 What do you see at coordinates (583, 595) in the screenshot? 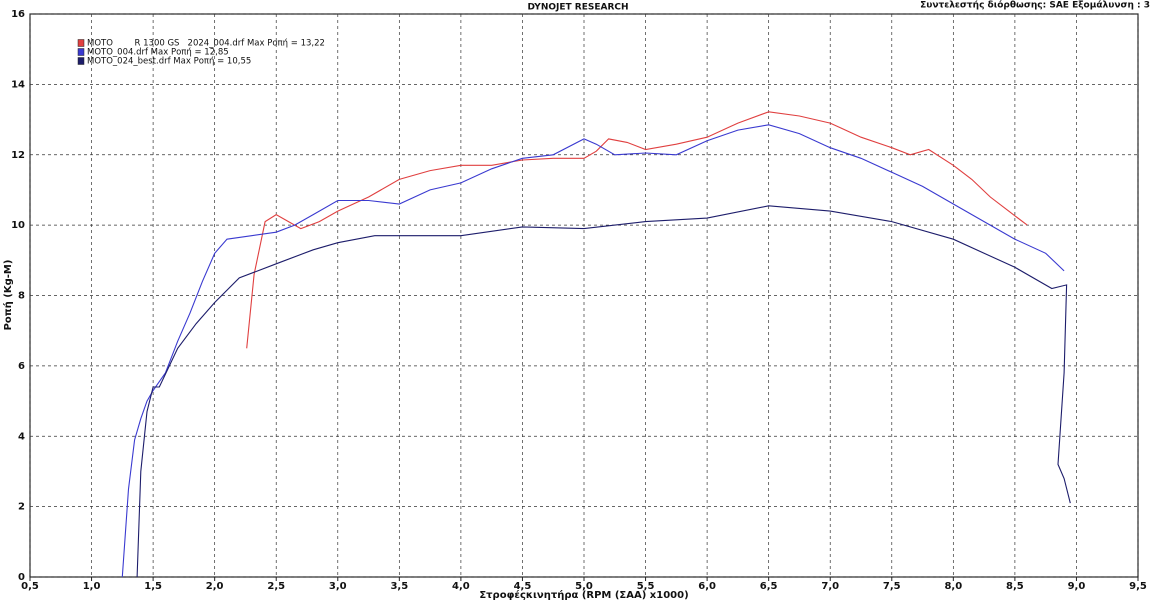
I see `x-axis-label: Στροφέςκινητήρα (RPM (ΣΑΑ) x1000)` at bounding box center [583, 595].